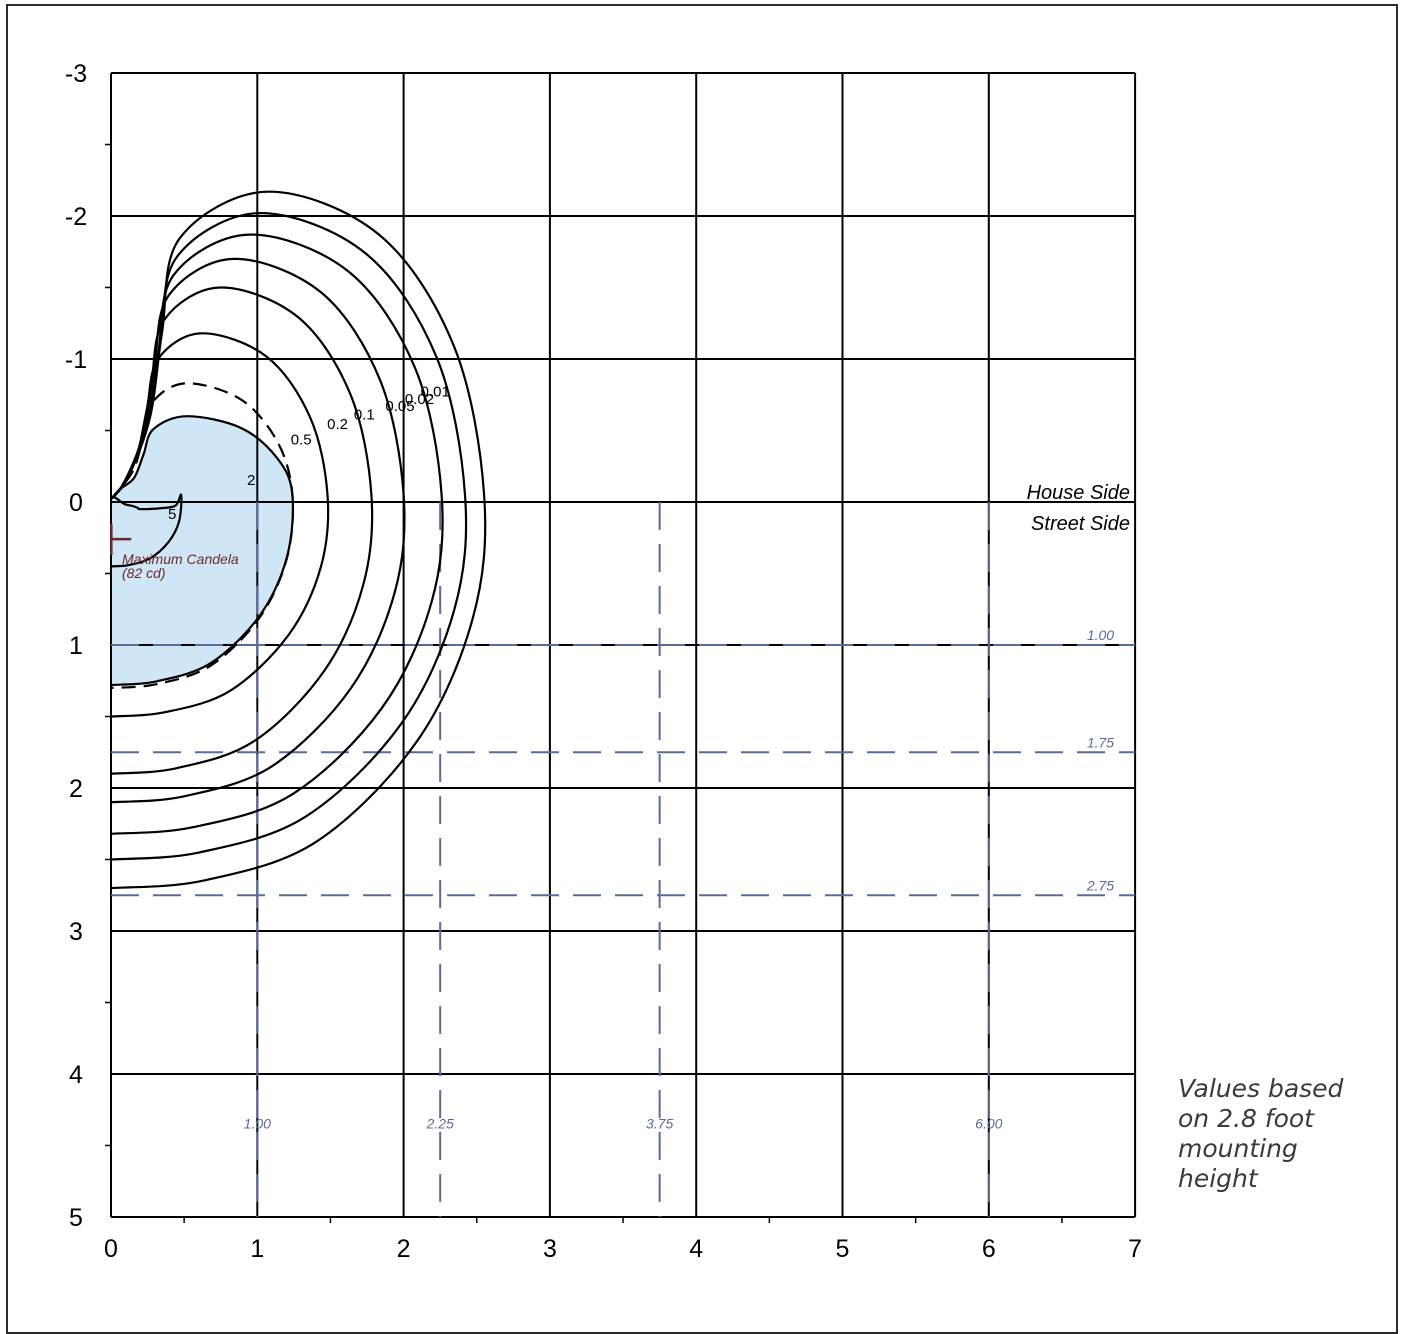 The image size is (1406, 1334). Describe the element at coordinates (76, 503) in the screenshot. I see `y-tick-label: 0` at that location.